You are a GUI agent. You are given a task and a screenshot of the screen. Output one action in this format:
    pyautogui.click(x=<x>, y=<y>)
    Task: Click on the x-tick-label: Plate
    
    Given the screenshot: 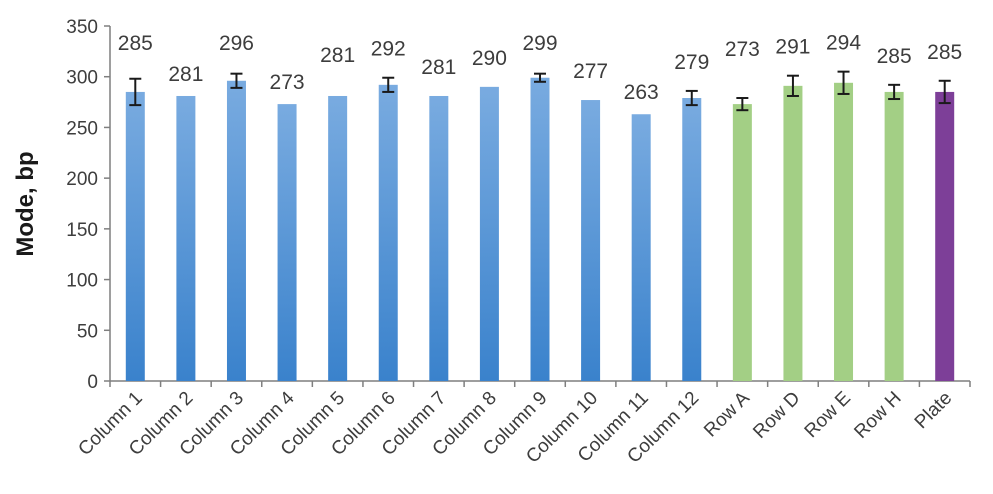 What is the action you would take?
    pyautogui.click(x=933, y=410)
    